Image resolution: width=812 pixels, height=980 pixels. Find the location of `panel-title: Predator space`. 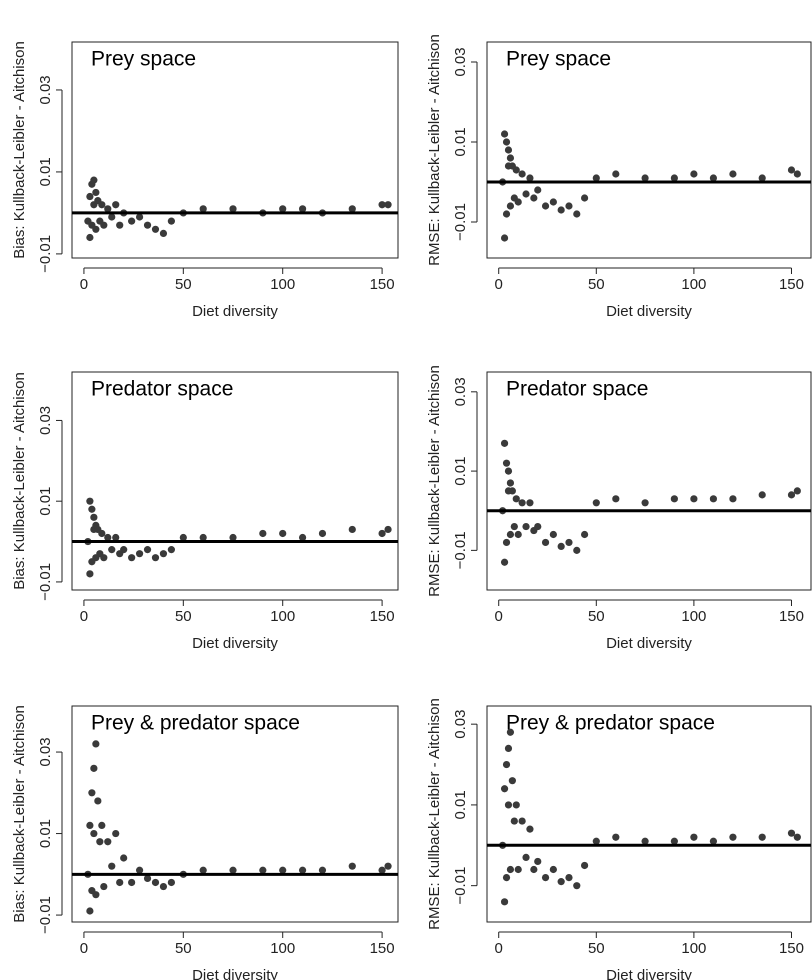

panel-title: Predator space is located at coordinates (577, 389).